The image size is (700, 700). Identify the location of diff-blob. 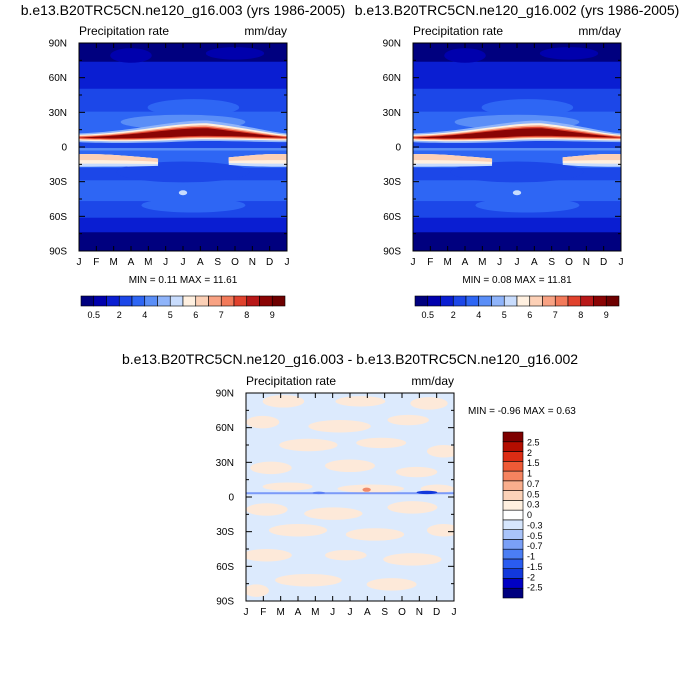
(366, 489).